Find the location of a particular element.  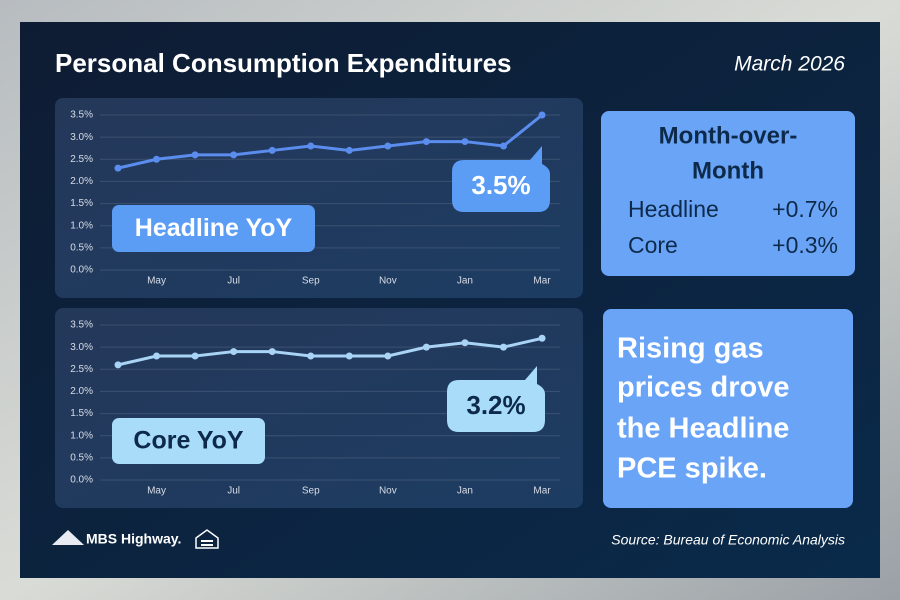

callout-label: 3.2% is located at coordinates (495, 405).